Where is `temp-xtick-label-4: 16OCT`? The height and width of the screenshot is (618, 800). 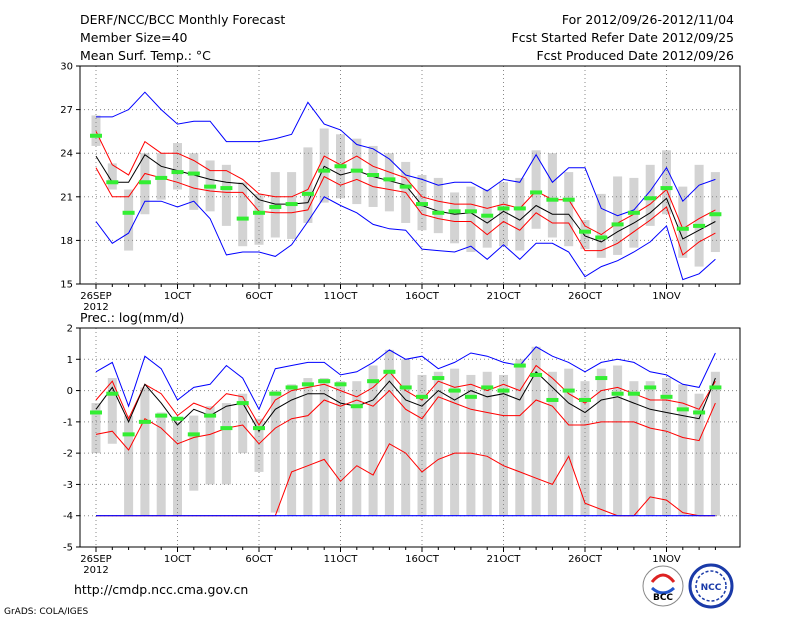
temp-xtick-label-4: 16OCT is located at coordinates (422, 296).